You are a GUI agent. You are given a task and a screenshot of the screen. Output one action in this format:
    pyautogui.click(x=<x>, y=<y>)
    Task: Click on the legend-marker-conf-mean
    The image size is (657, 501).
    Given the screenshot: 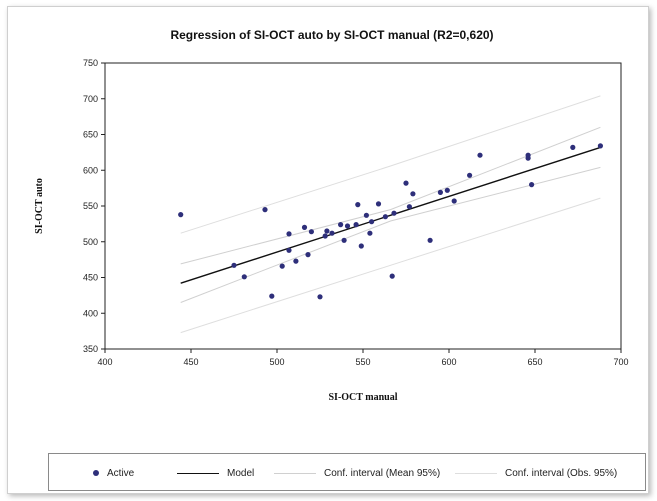 What is the action you would take?
    pyautogui.click(x=295, y=473)
    